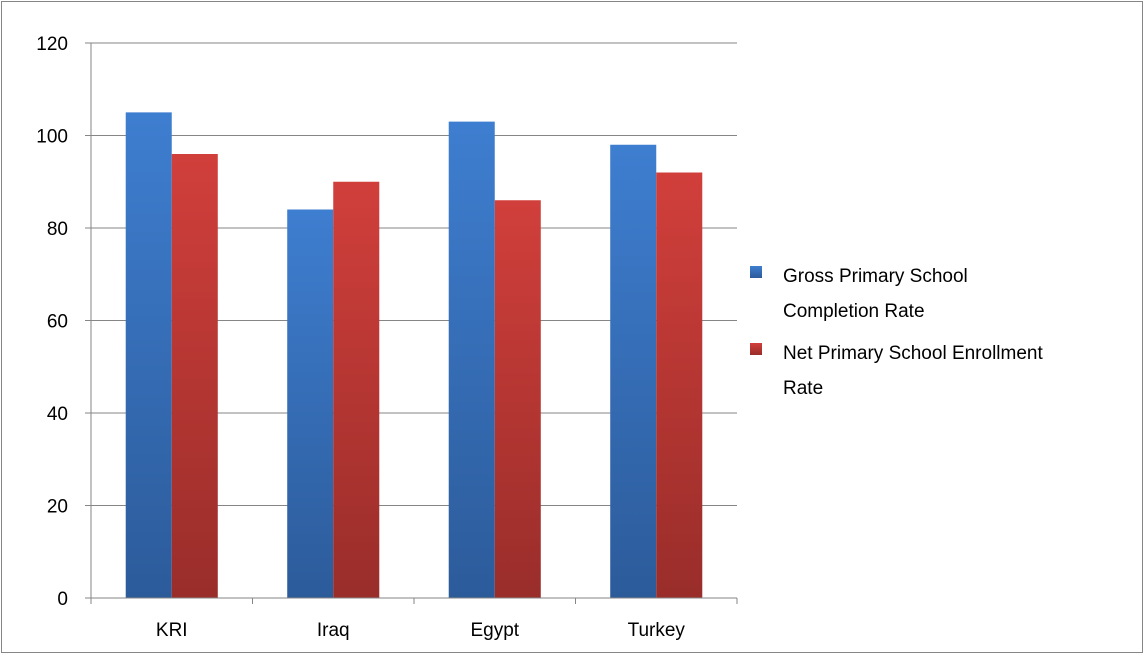  Describe the element at coordinates (62, 599) in the screenshot. I see `y-tick-label: 0` at that location.